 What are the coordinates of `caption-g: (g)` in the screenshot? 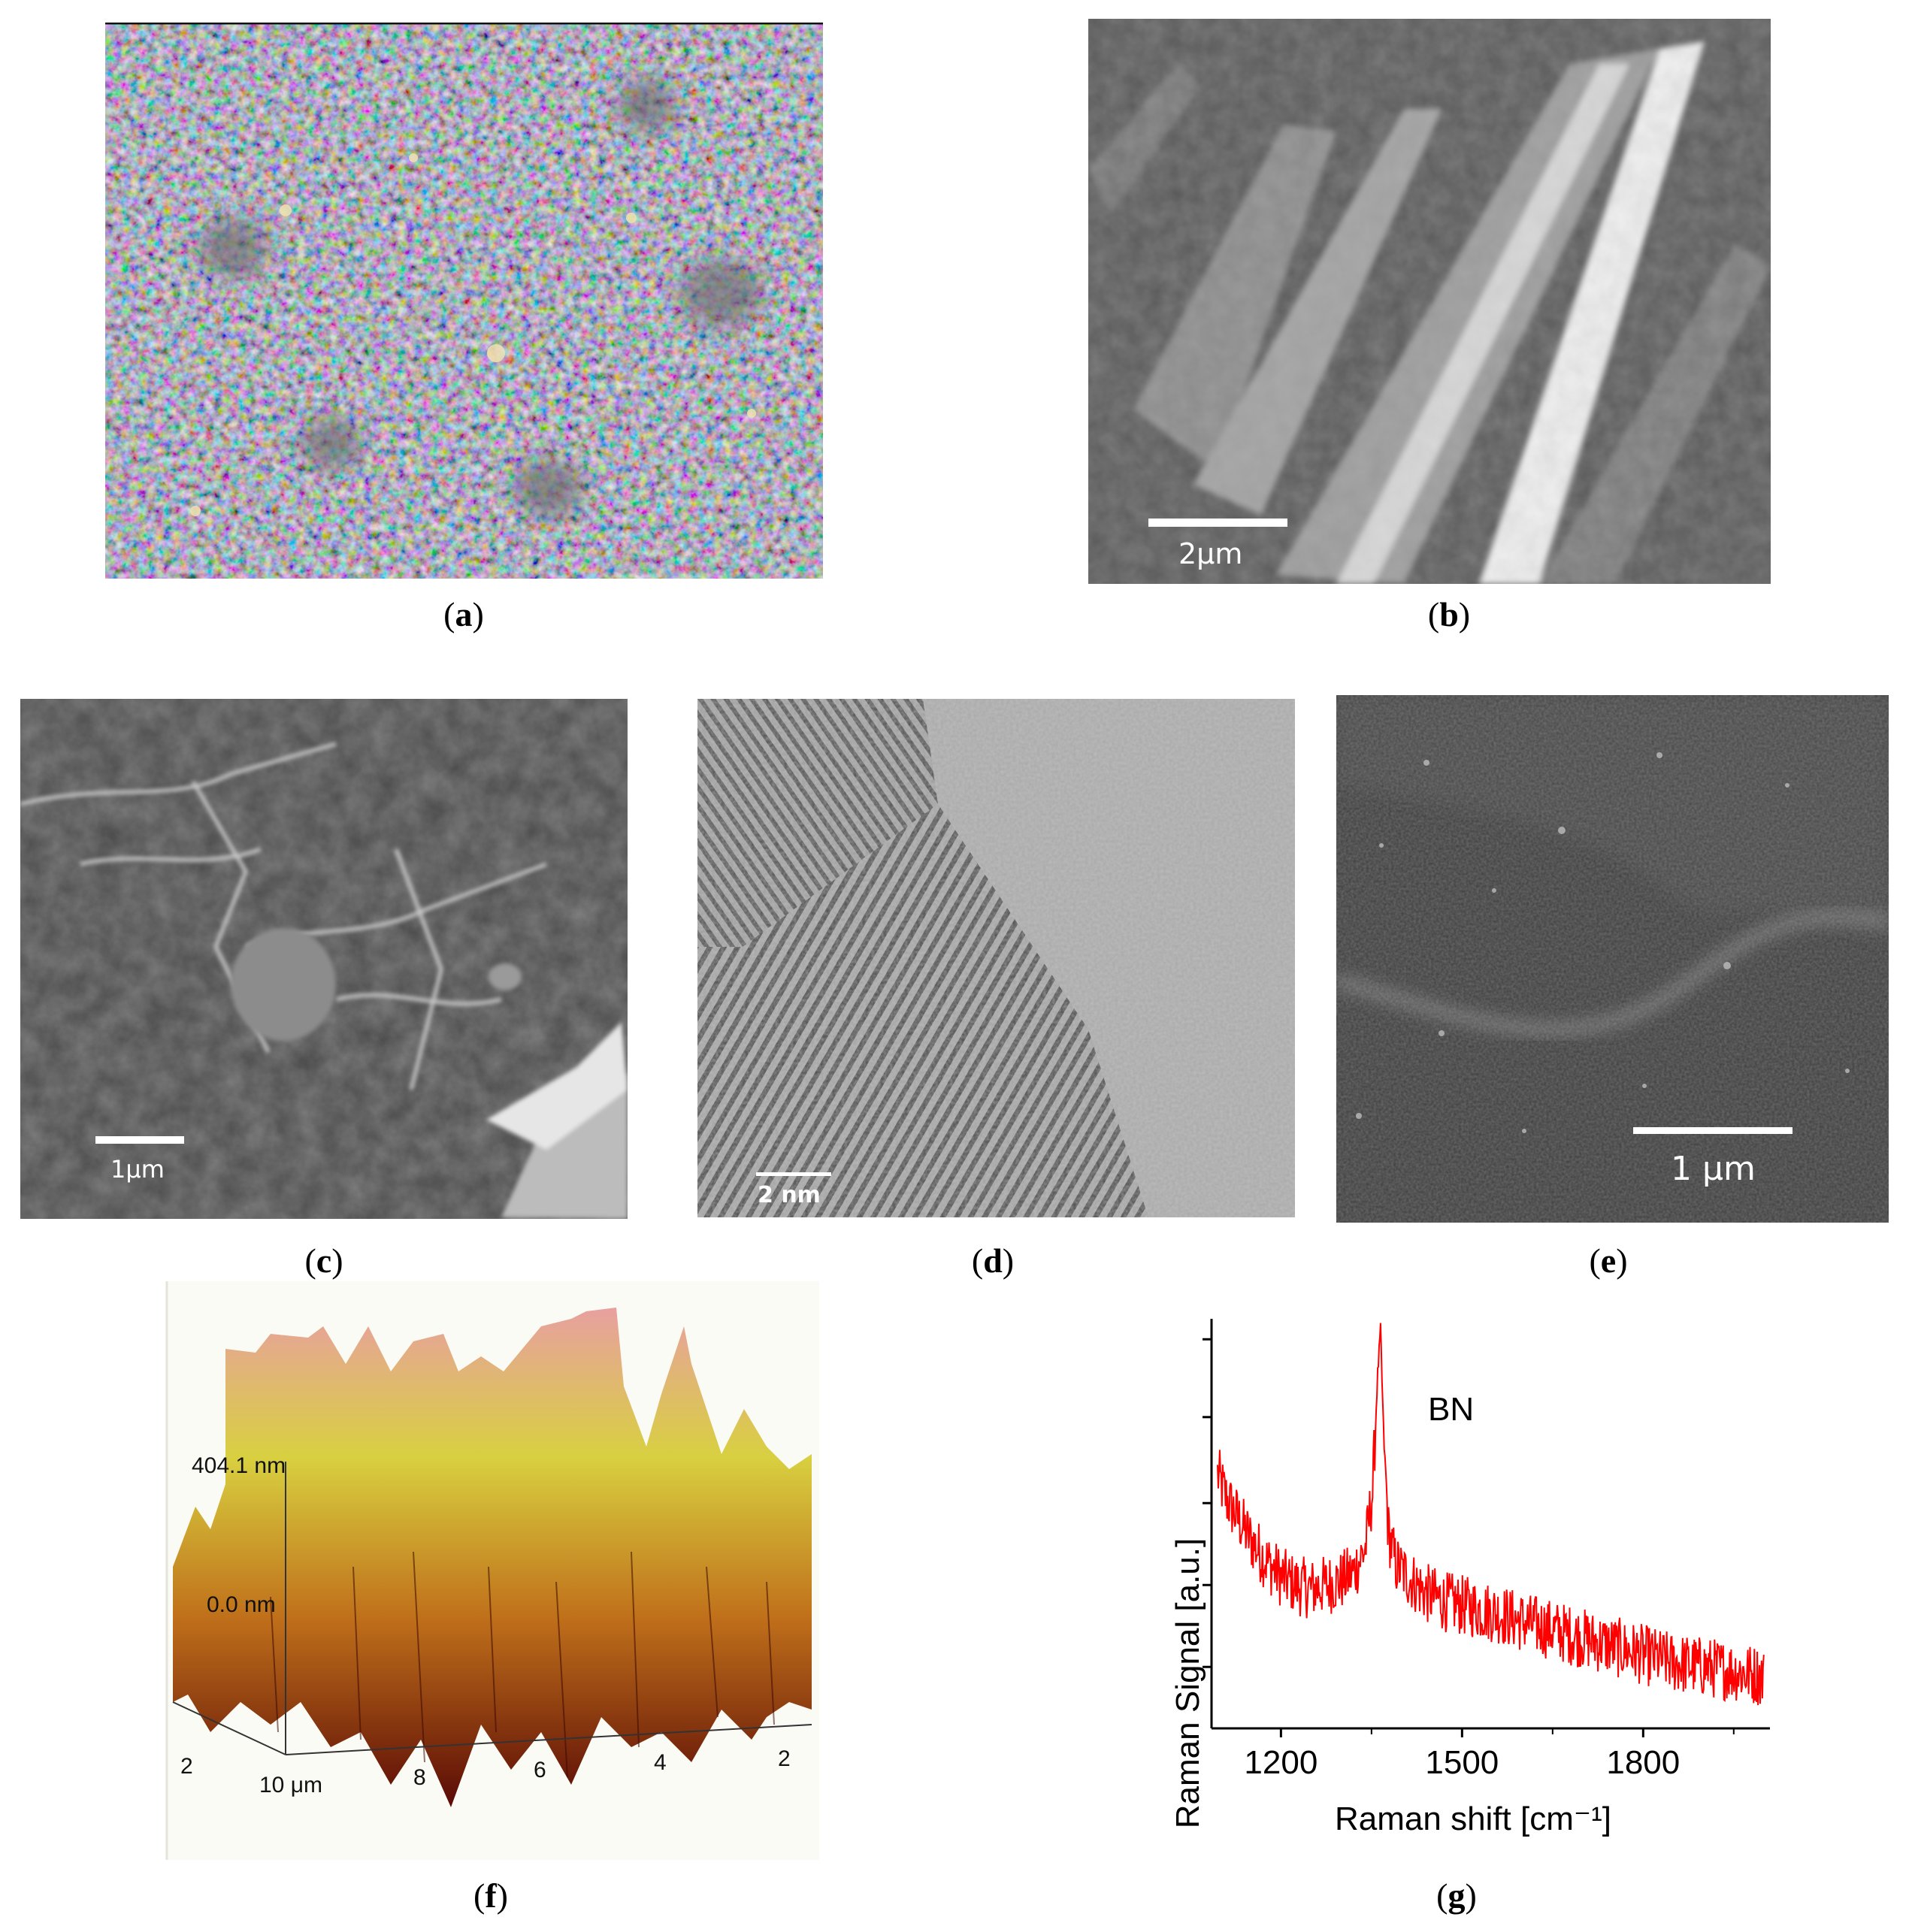 It's located at (1456, 1896).